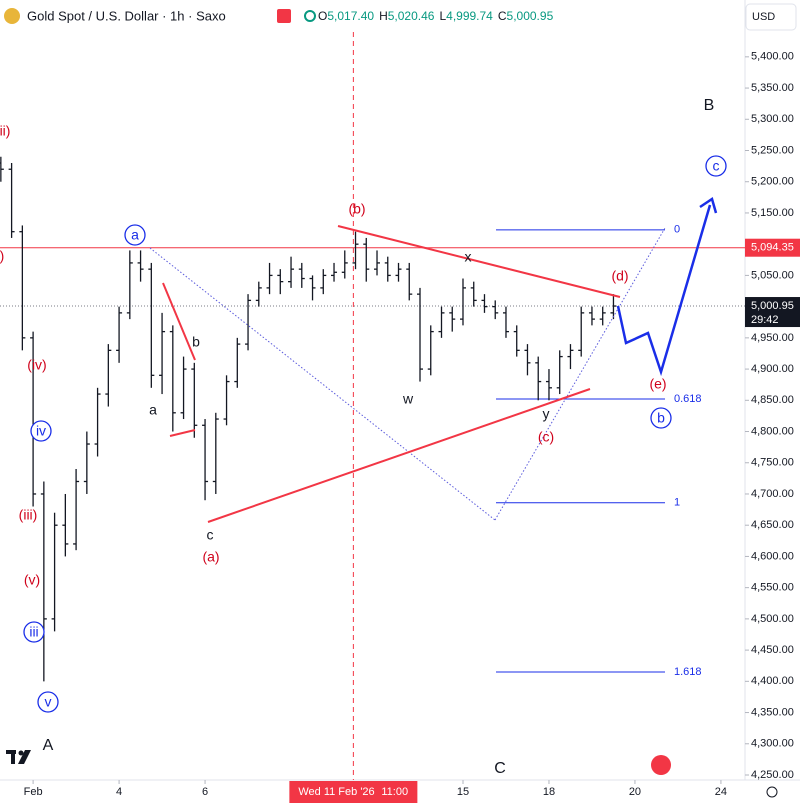 The height and width of the screenshot is (804, 800). What do you see at coordinates (210, 557) in the screenshot?
I see `wave-label: (a)` at bounding box center [210, 557].